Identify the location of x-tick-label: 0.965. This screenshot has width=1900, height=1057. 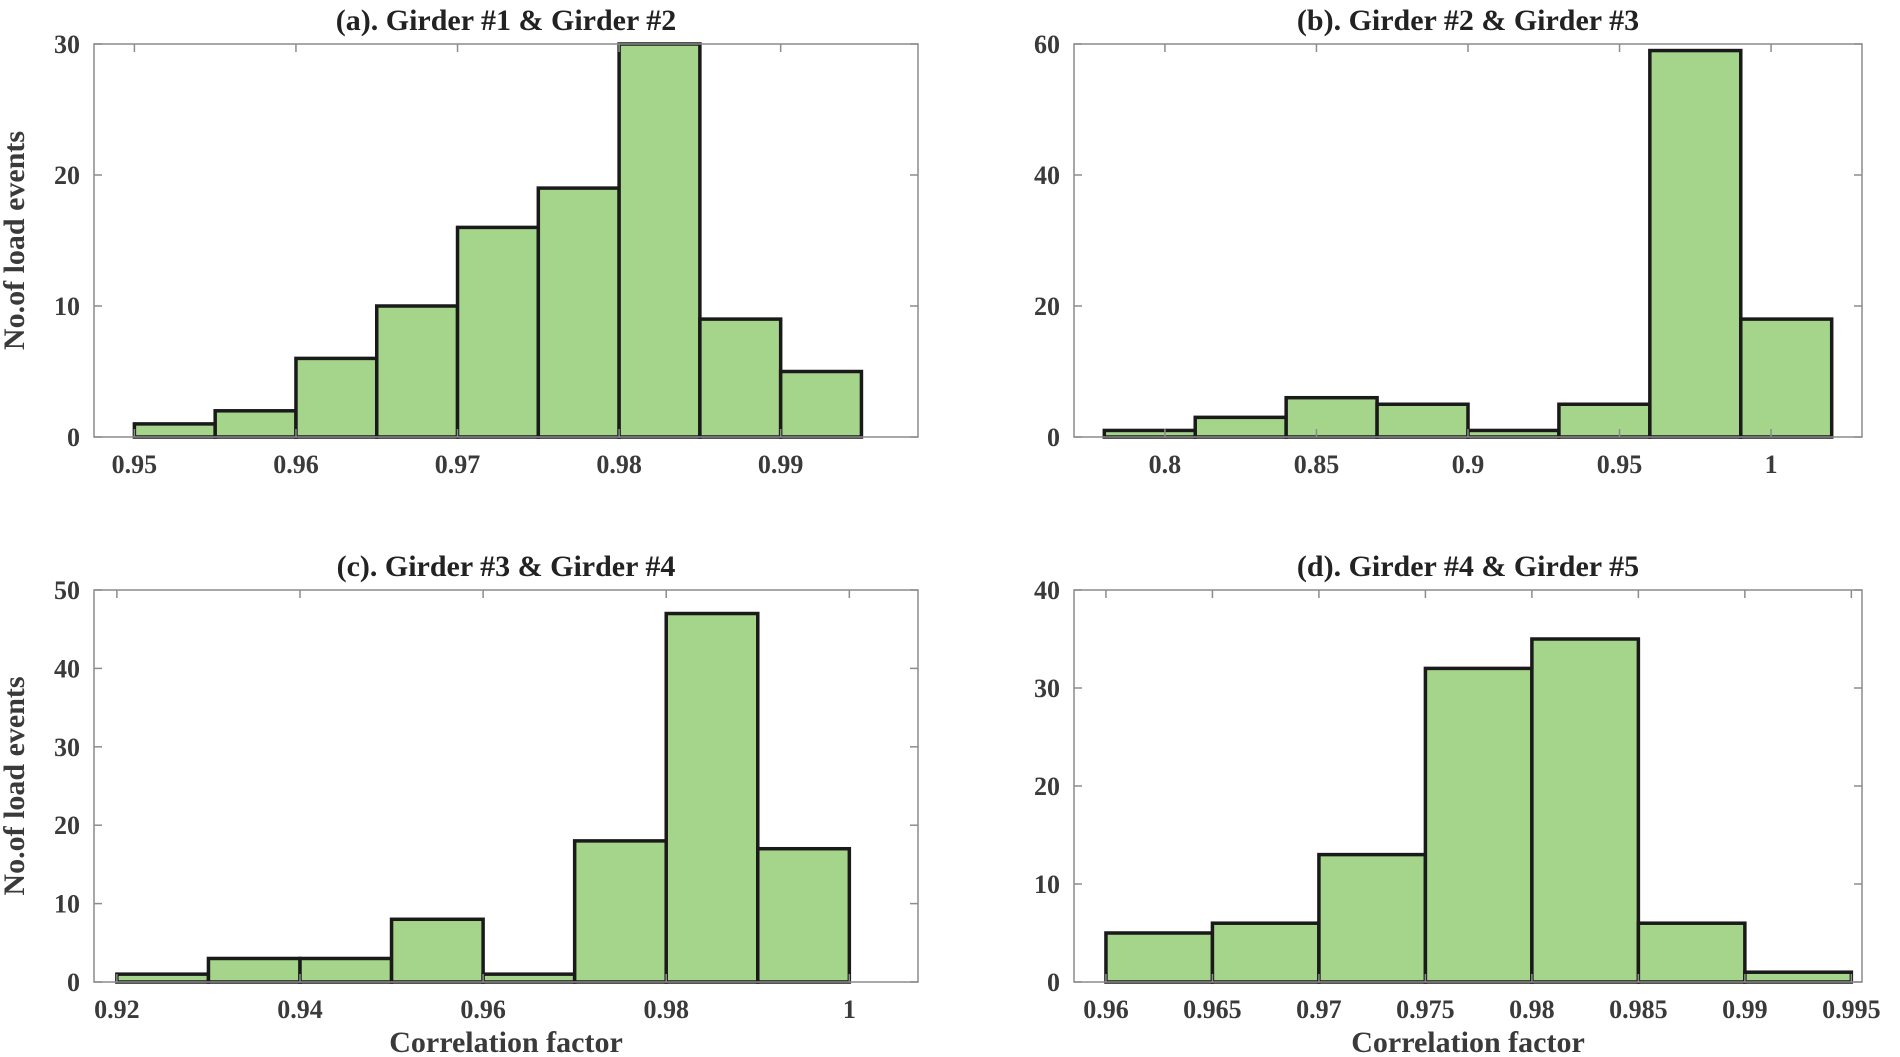
(1212, 1009).